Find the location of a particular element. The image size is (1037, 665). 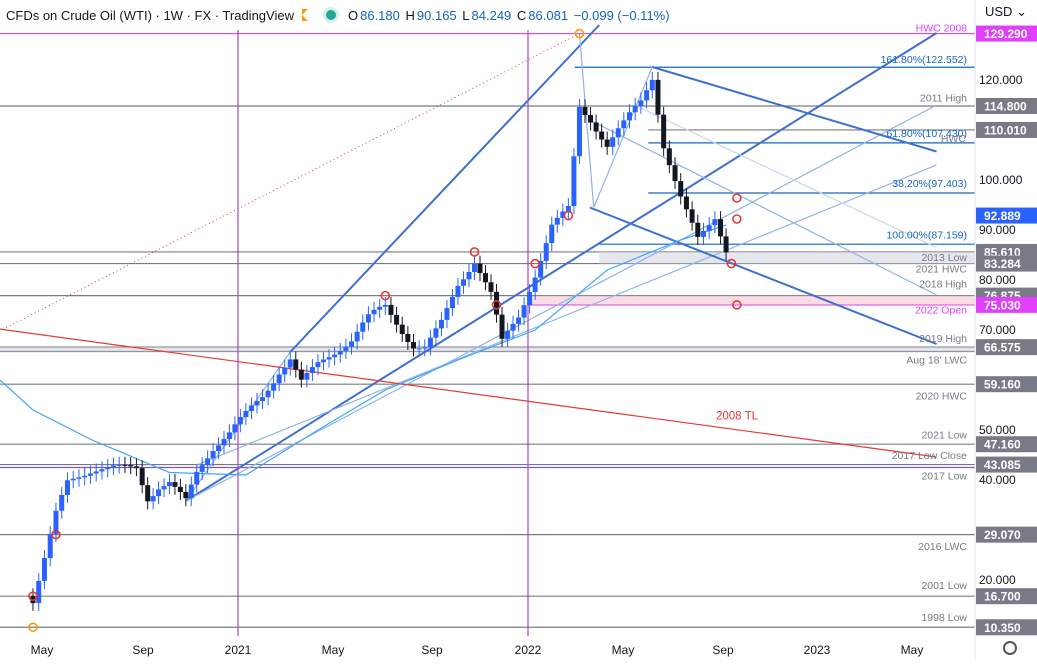

settings-icon is located at coordinates (1010, 648).